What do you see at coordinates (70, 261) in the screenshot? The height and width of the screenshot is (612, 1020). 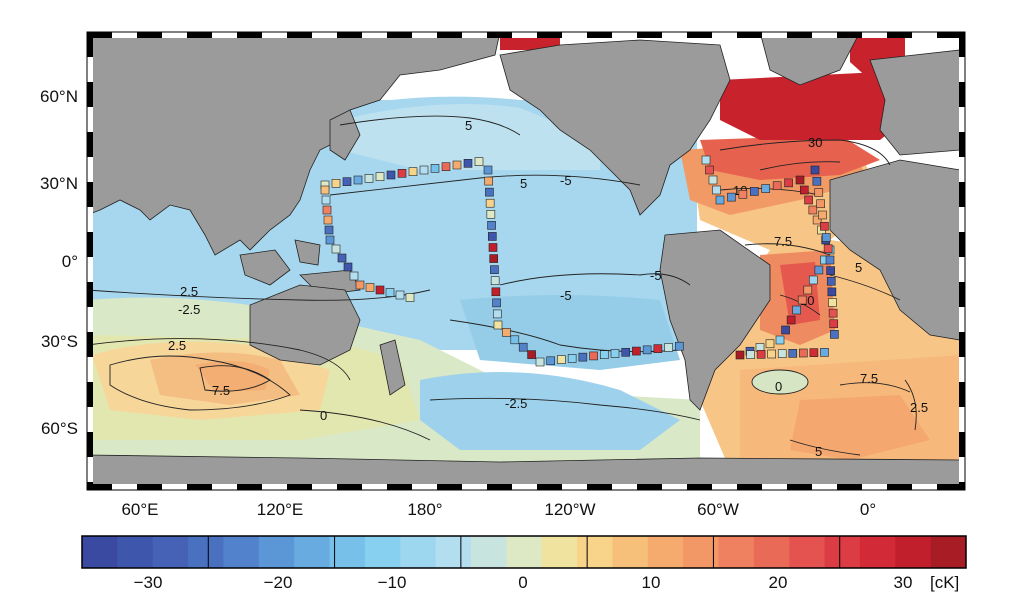 I see `lat-tick-label: 0°` at bounding box center [70, 261].